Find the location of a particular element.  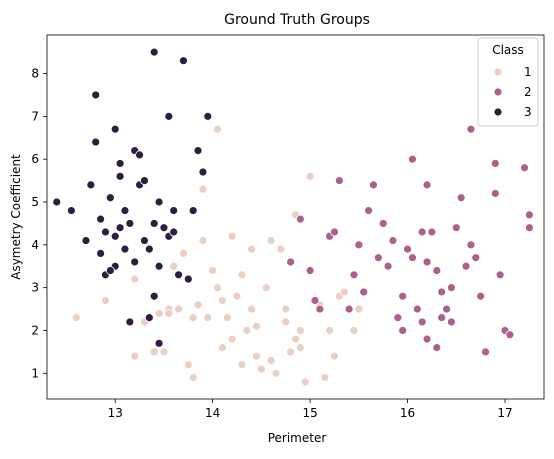

legend: Class 1 2 3 is located at coordinates (508, 82).